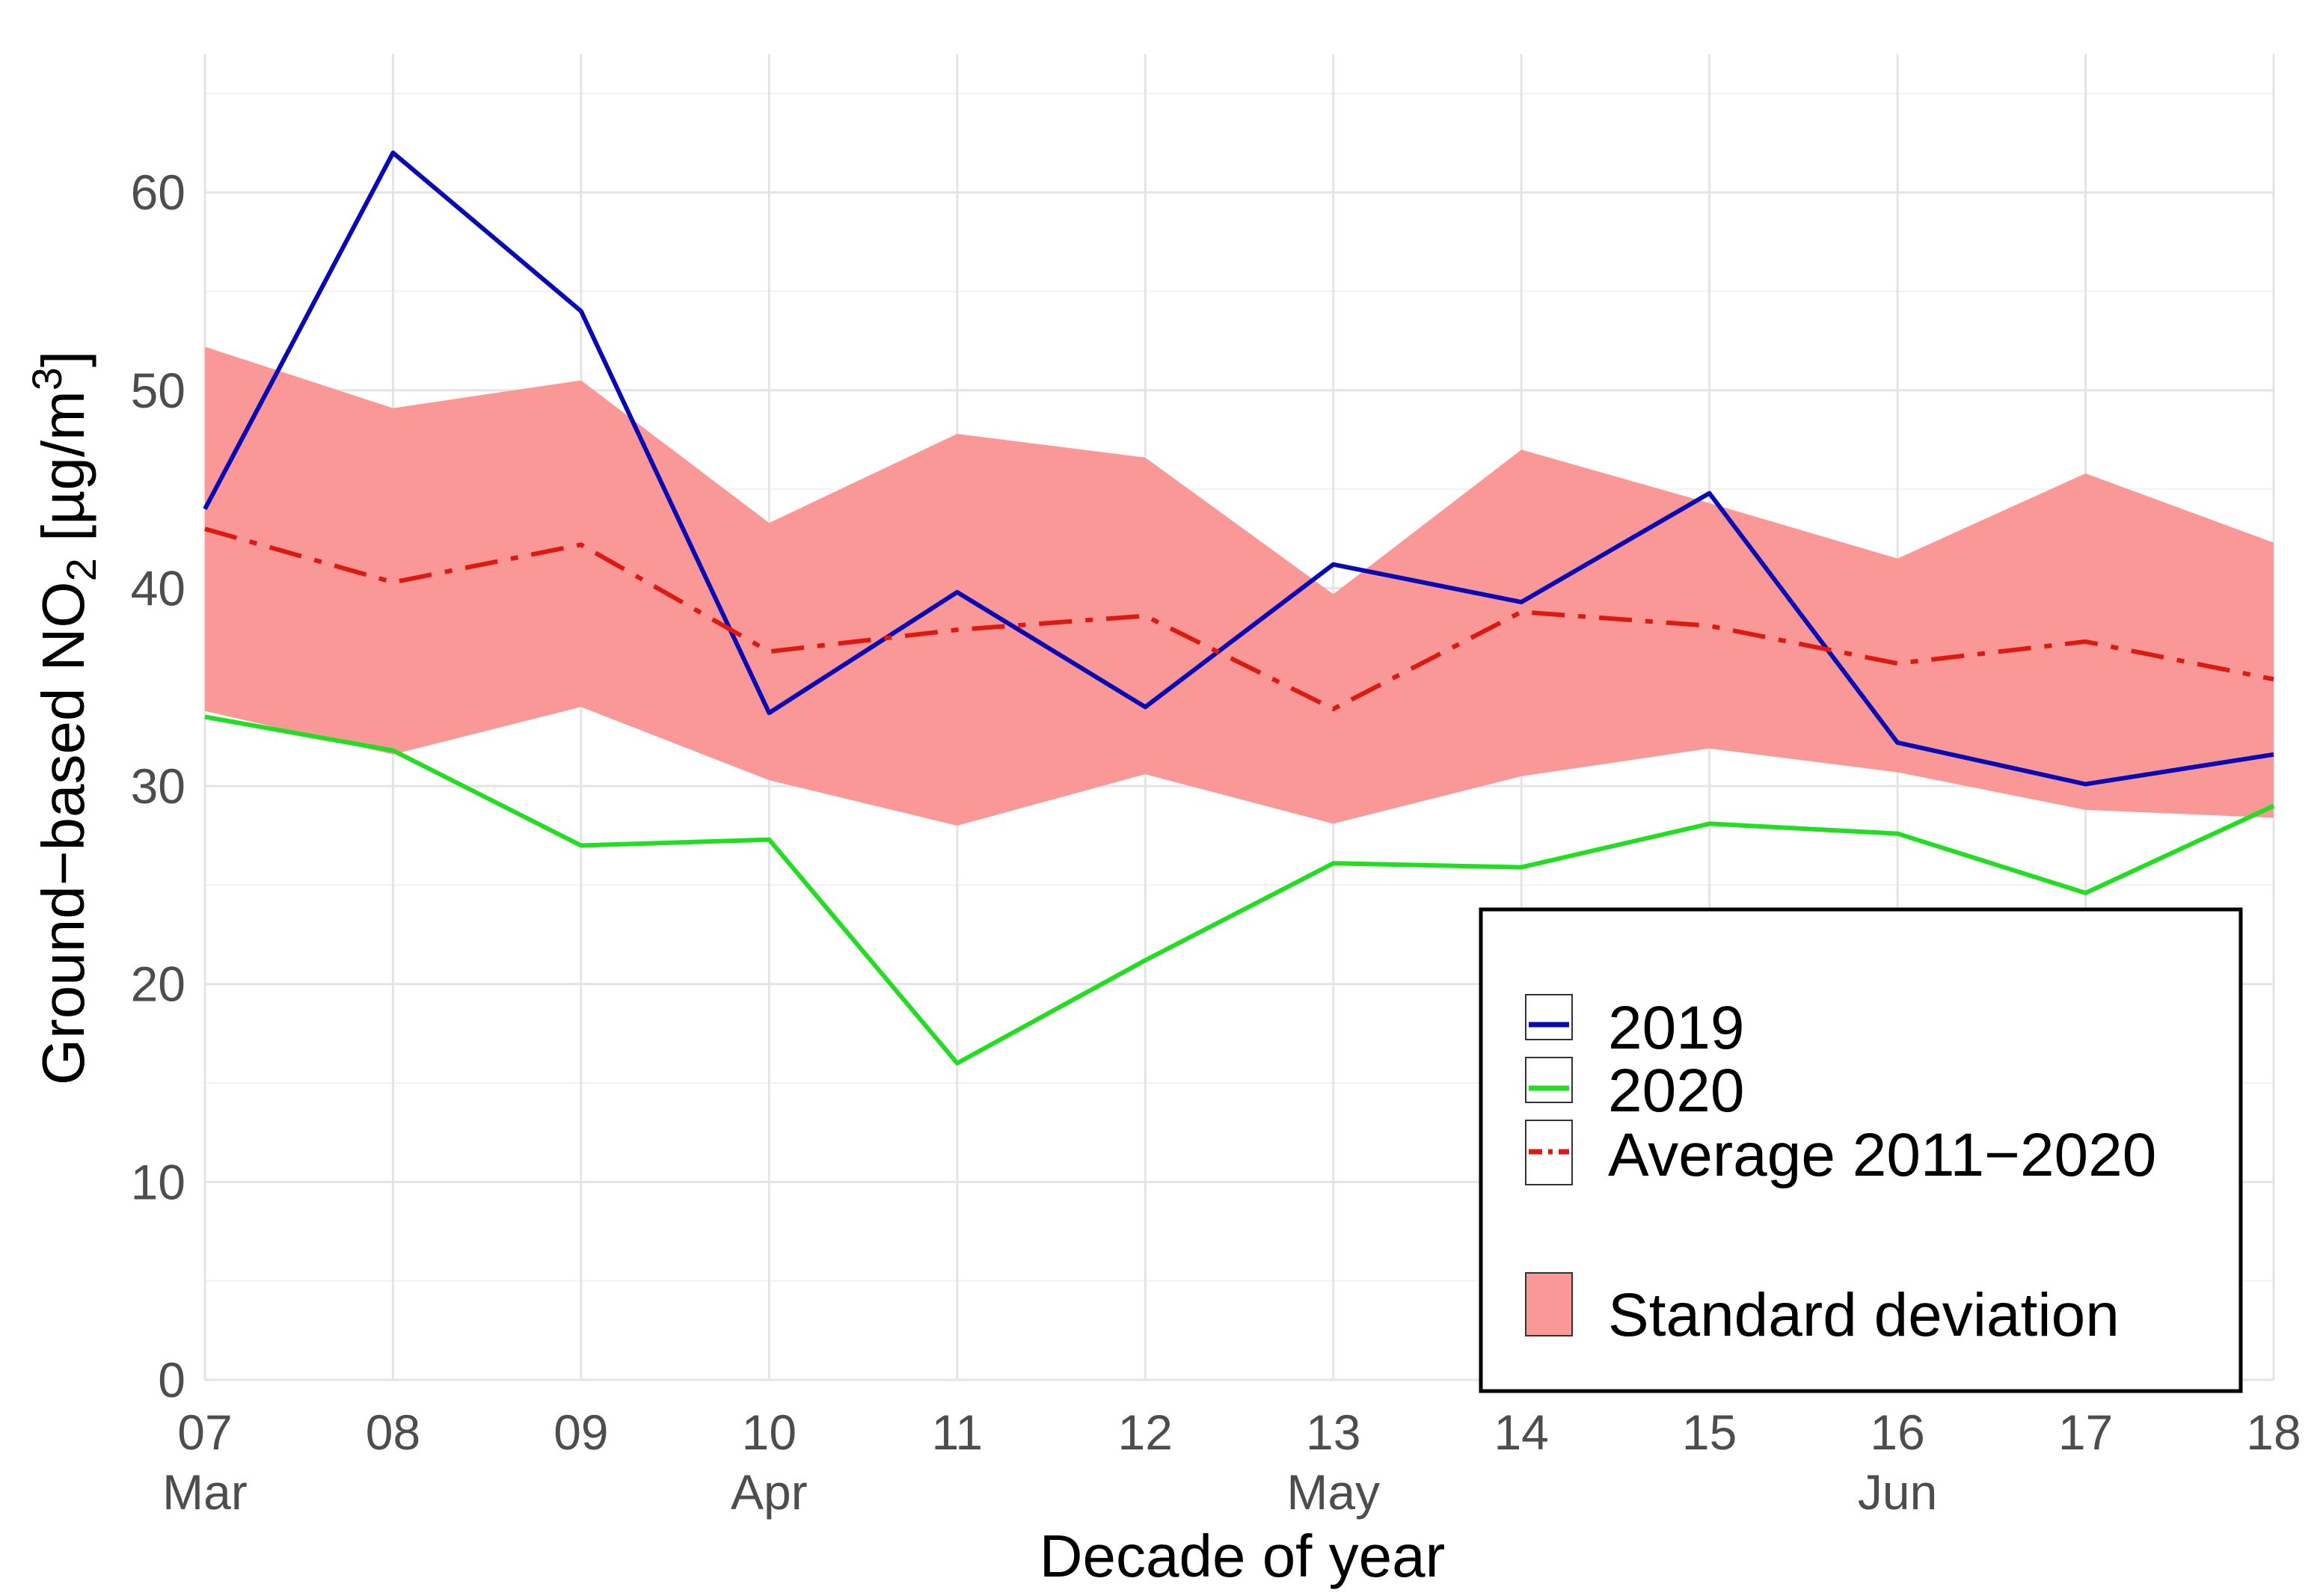 This screenshot has width=2320, height=1596. I want to click on legend-box, so click(1861, 1150).